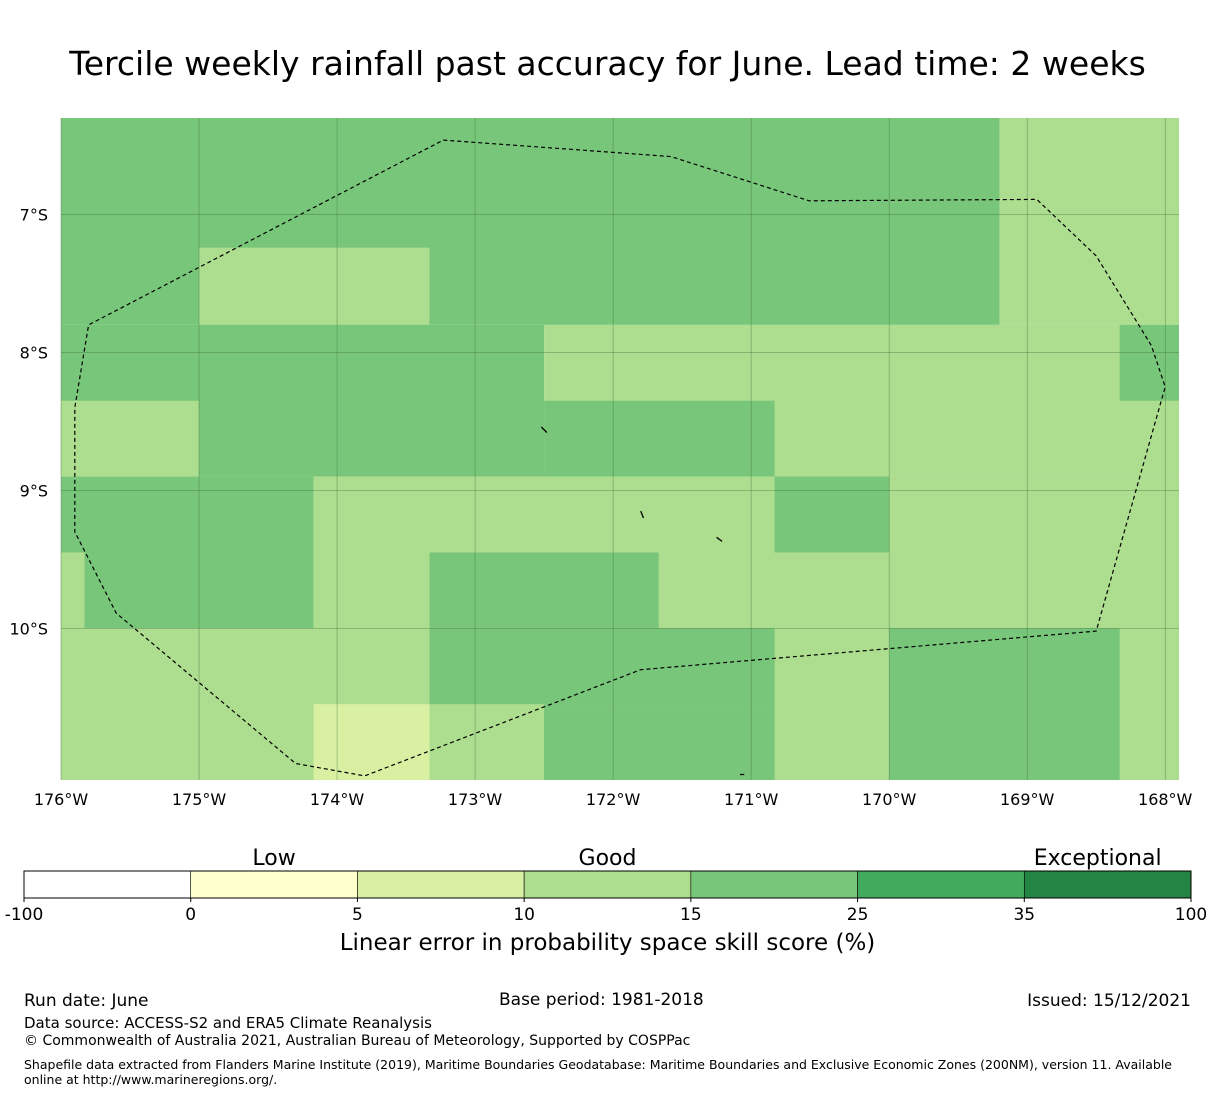 The height and width of the screenshot is (1095, 1215). Describe the element at coordinates (601, 1000) in the screenshot. I see `base-period: Base period: 1981-2018` at that location.